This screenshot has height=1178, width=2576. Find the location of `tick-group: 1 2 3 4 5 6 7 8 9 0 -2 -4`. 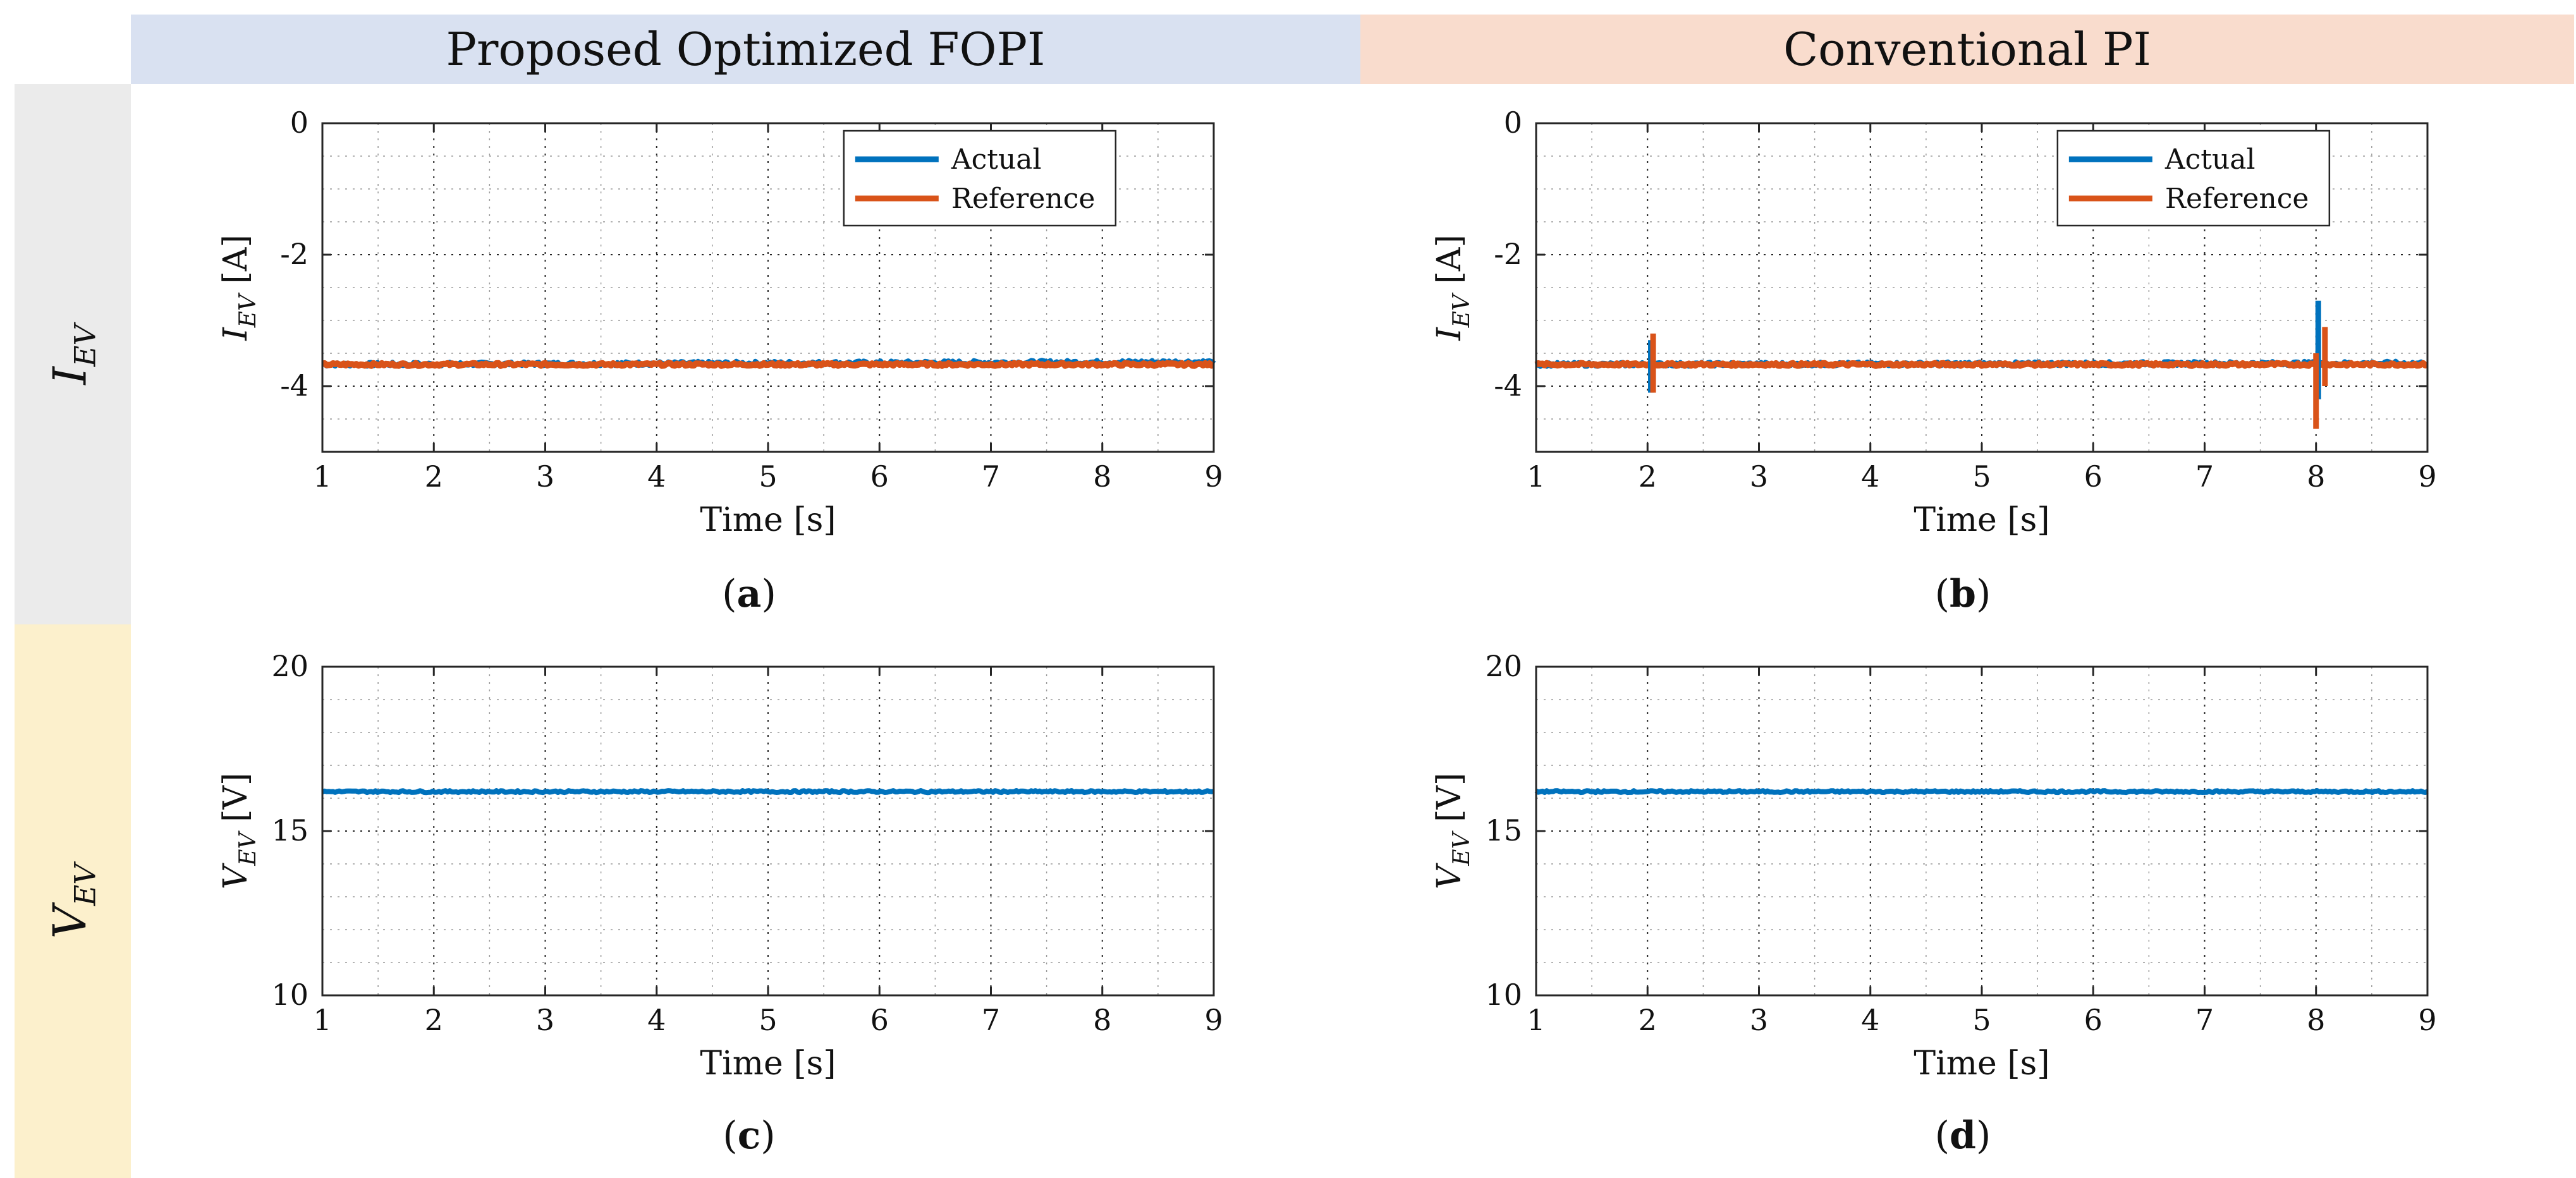

tick-group: 1 2 3 4 5 6 7 8 9 0 -2 -4 is located at coordinates (1965, 300).